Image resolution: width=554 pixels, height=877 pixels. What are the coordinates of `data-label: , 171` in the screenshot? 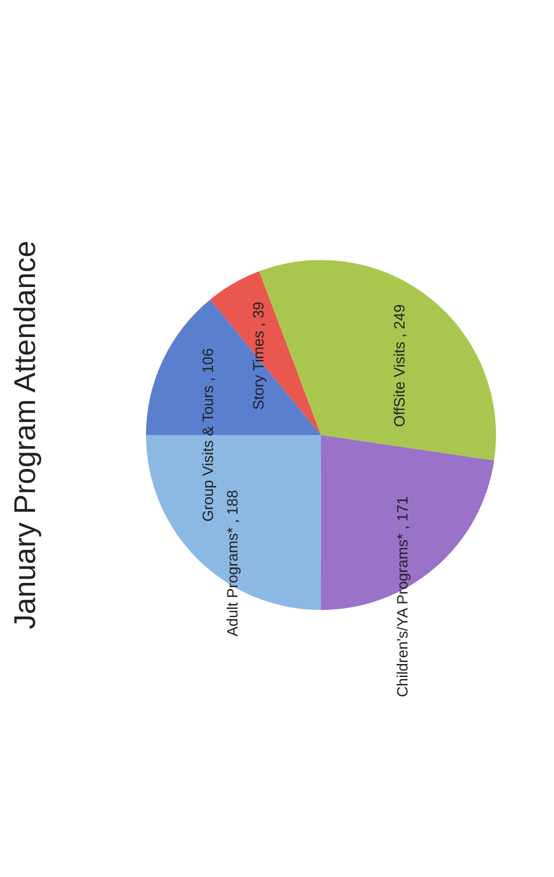 It's located at (403, 513).